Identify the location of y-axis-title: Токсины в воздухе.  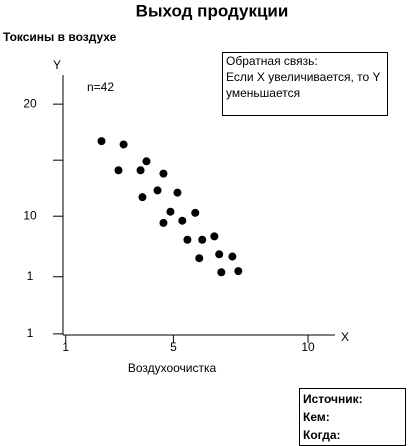
(60, 37).